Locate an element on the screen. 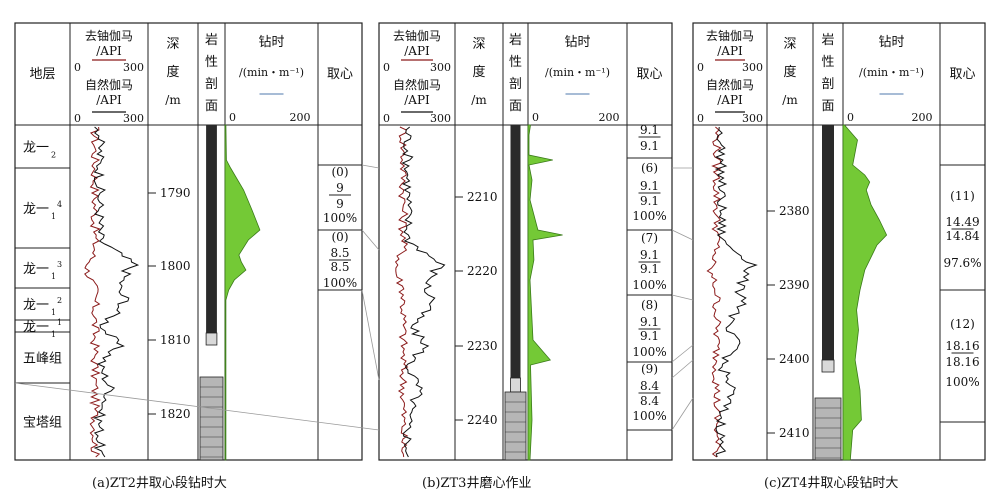 Image resolution: width=1000 pixels, height=498 pixels. strata-header: 地层 is located at coordinates (42, 74).